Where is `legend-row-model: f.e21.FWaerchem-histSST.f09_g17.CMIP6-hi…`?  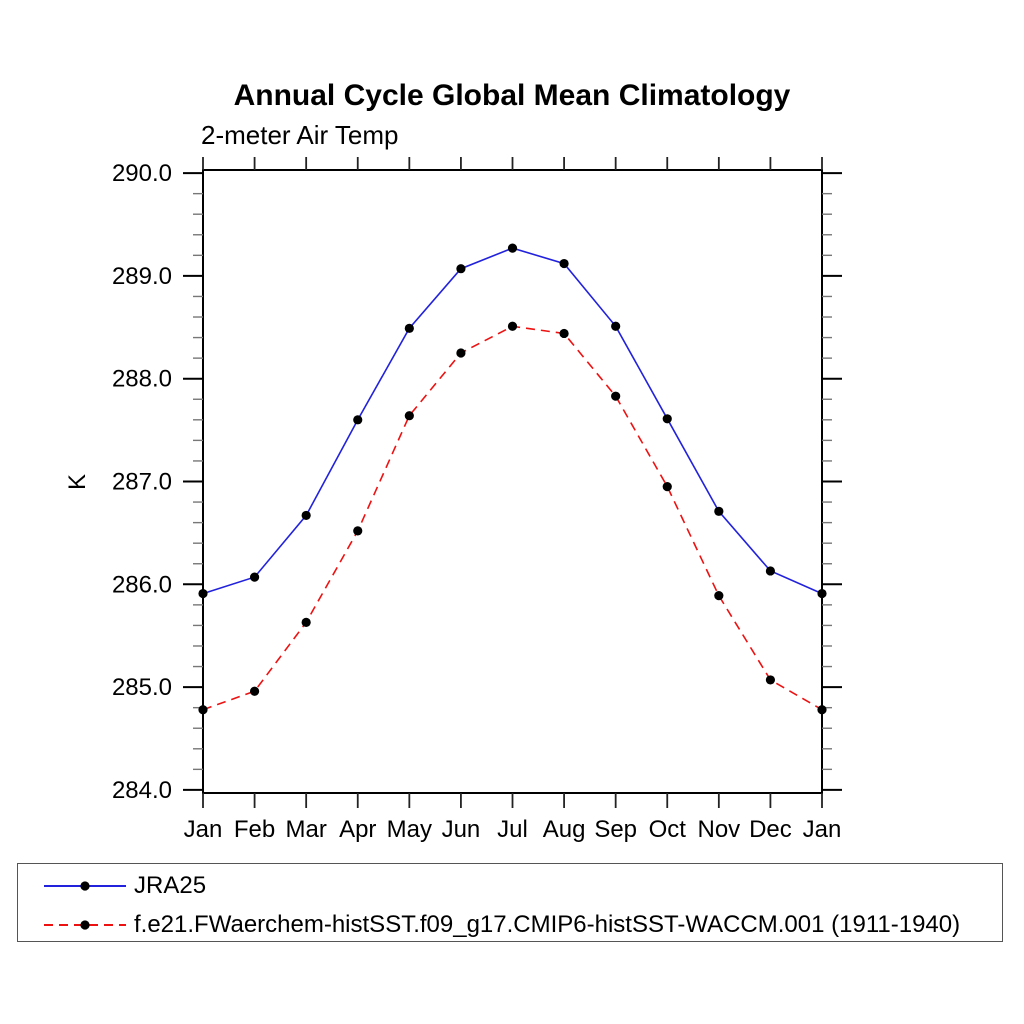 legend-row-model: f.e21.FWaerchem-histSST.f09_g17.CMIP6-hi… is located at coordinates (510, 924).